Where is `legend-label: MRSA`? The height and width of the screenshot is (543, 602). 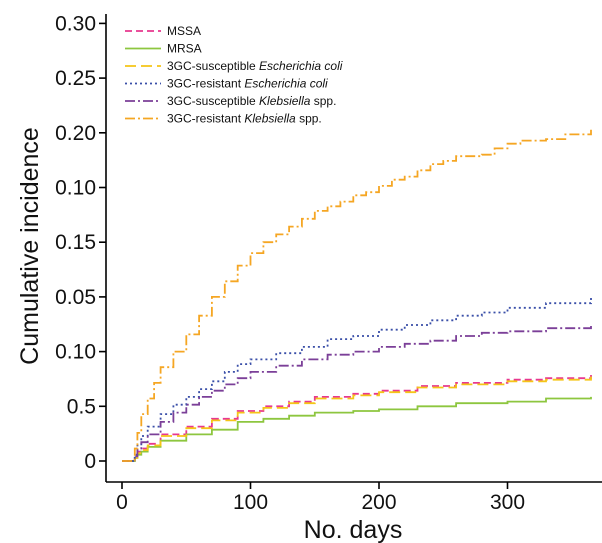 legend-label: MRSA is located at coordinates (184, 49).